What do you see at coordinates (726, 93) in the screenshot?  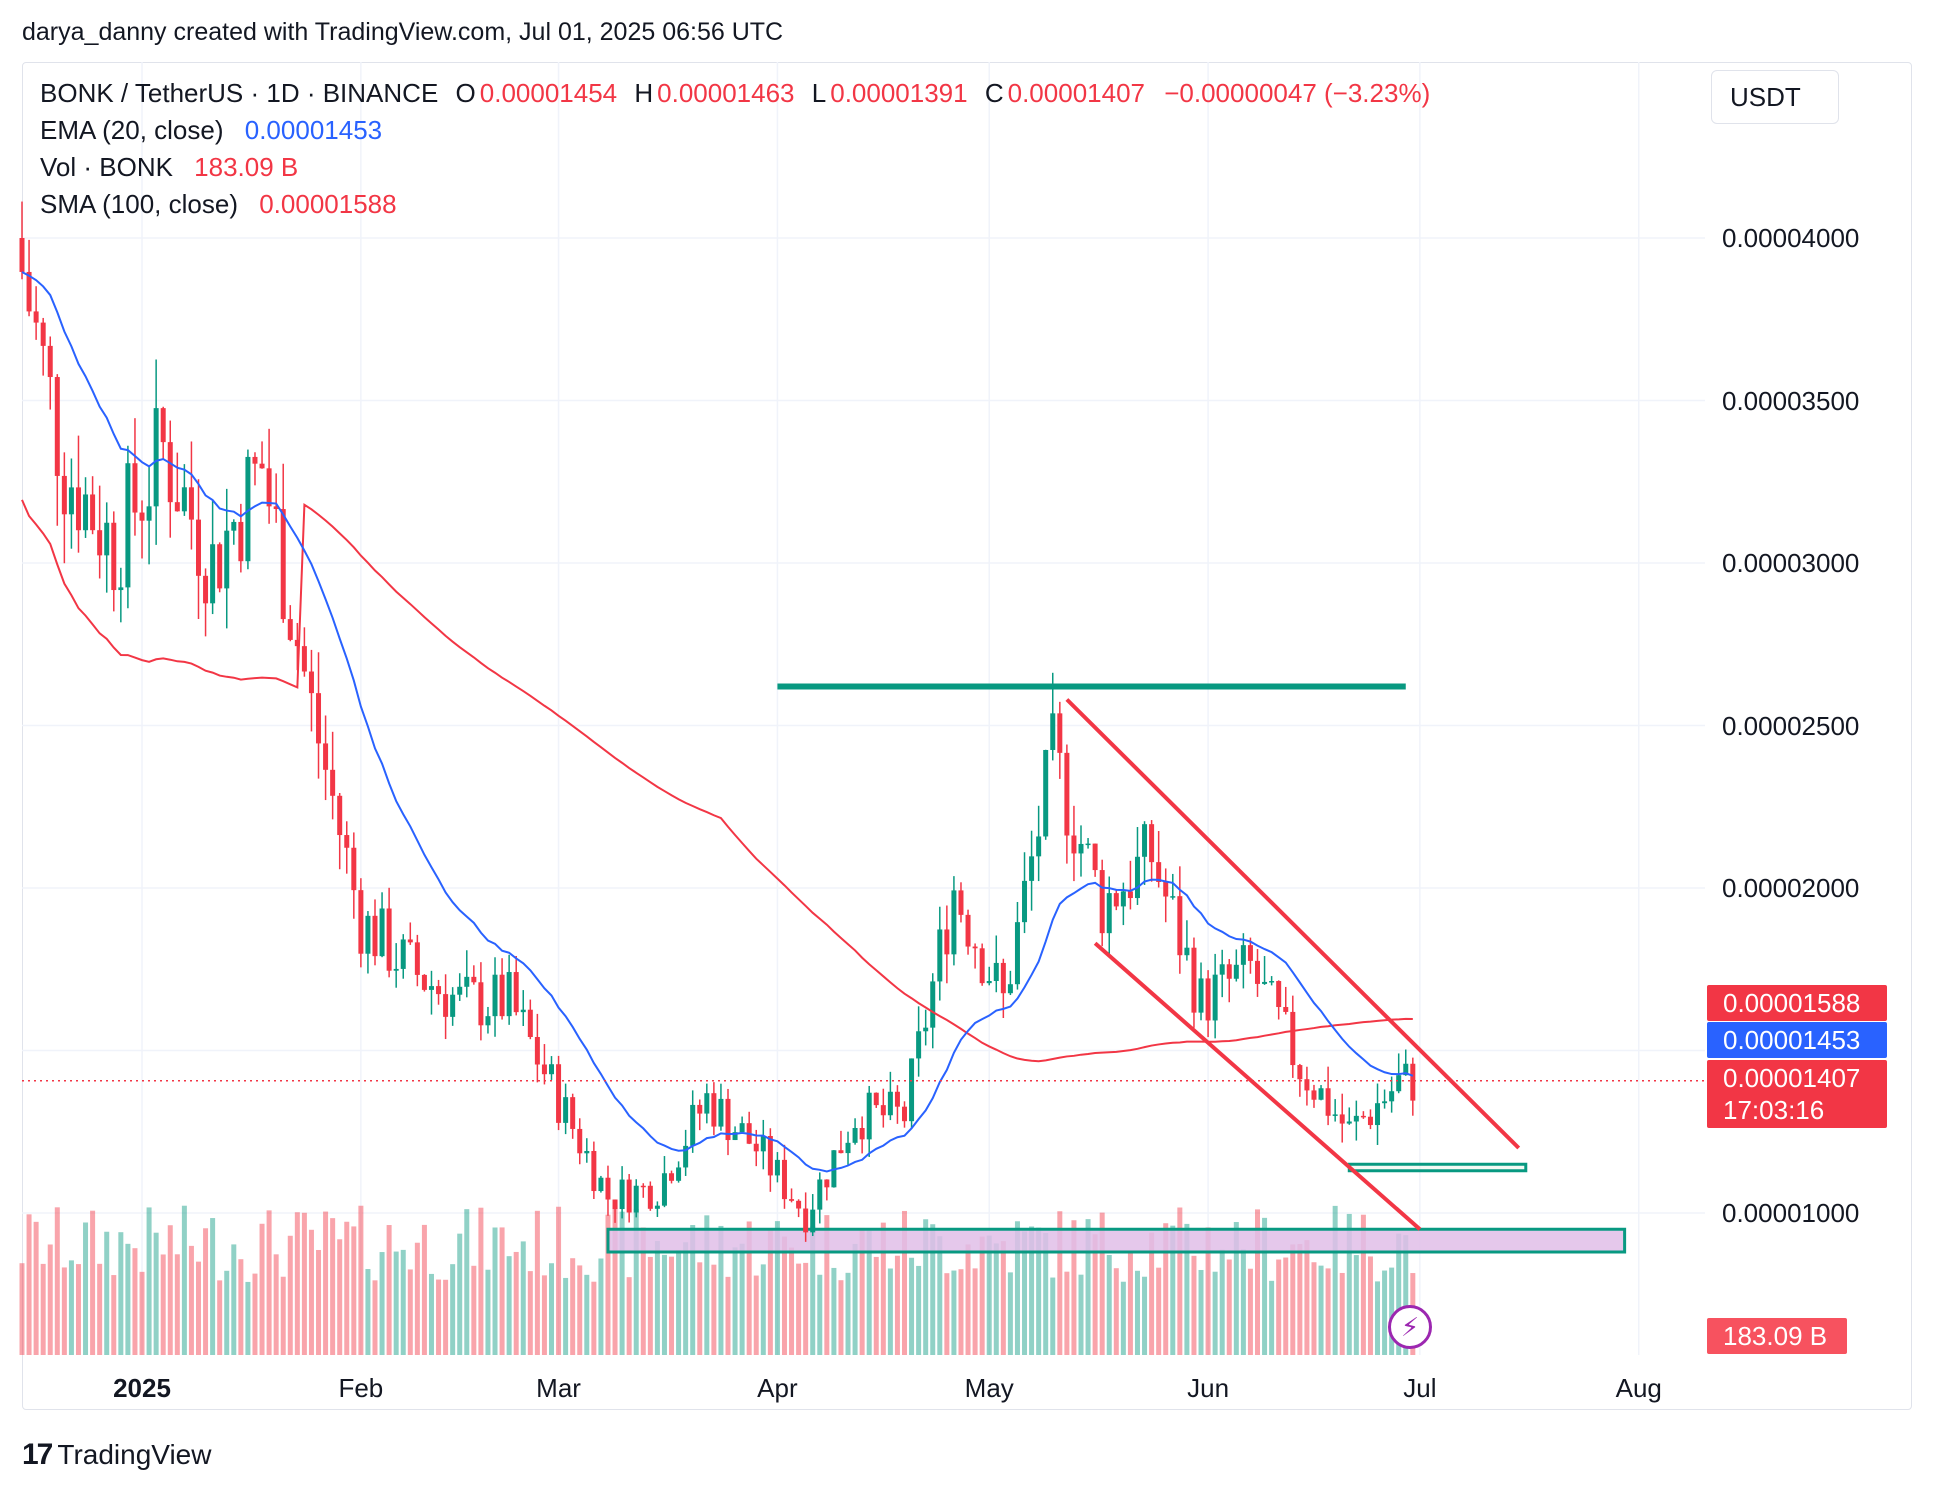 I see `legend-h-value: 0.00001463` at bounding box center [726, 93].